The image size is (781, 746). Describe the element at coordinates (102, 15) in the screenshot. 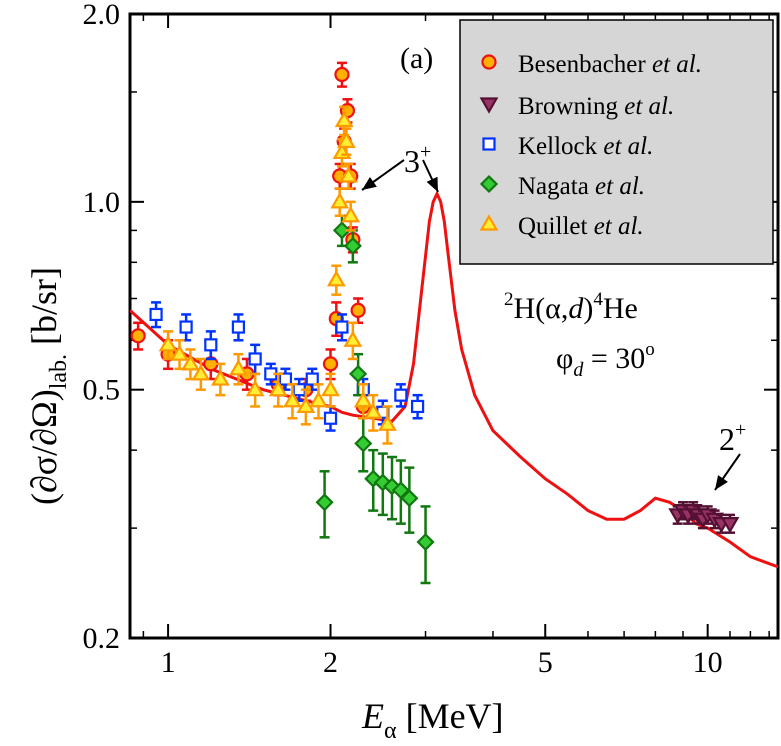

I see `y-tick-label: 2.0` at that location.